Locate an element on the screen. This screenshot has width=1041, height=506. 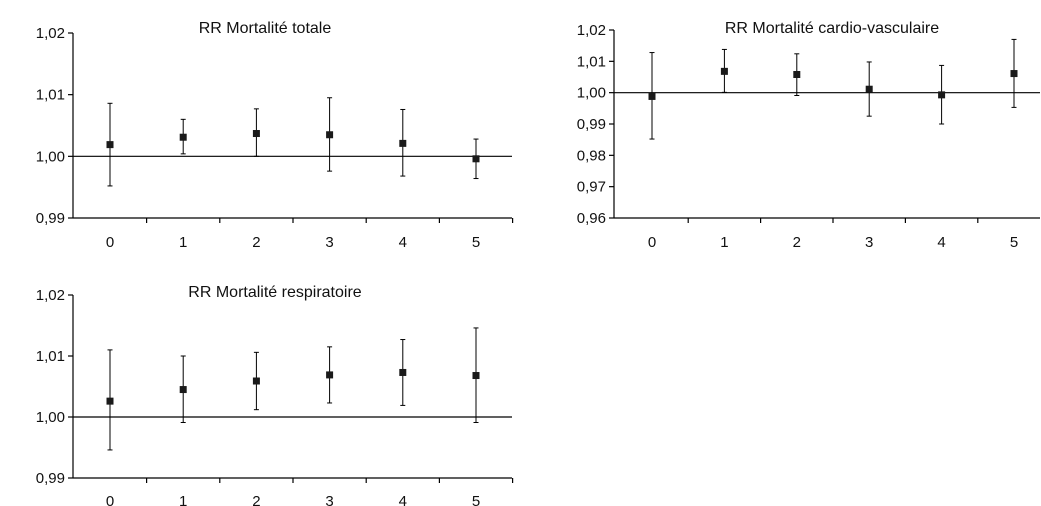
chart-title: RR Mortalité totale is located at coordinates (265, 28).